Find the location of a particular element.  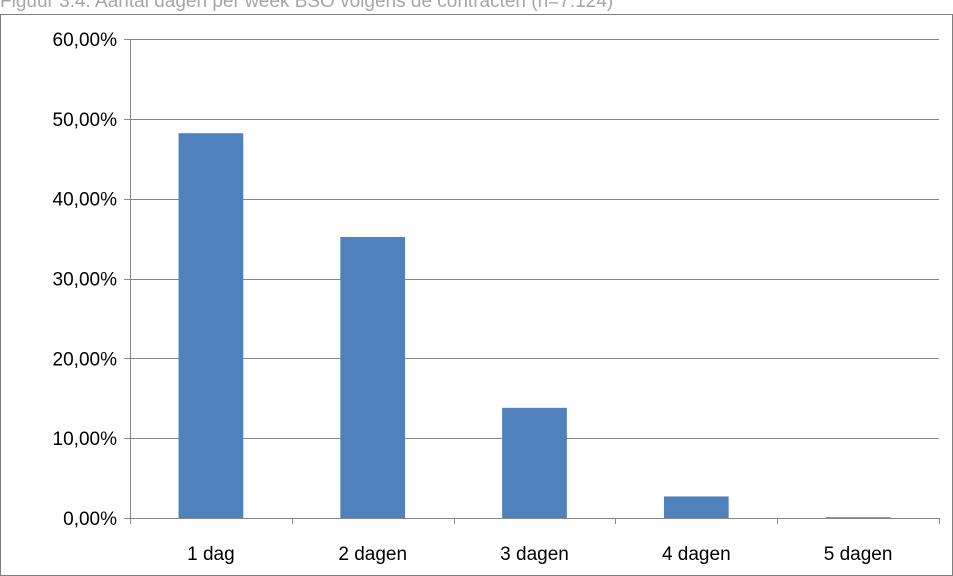

x-tick-label: 3 dagen is located at coordinates (534, 554).